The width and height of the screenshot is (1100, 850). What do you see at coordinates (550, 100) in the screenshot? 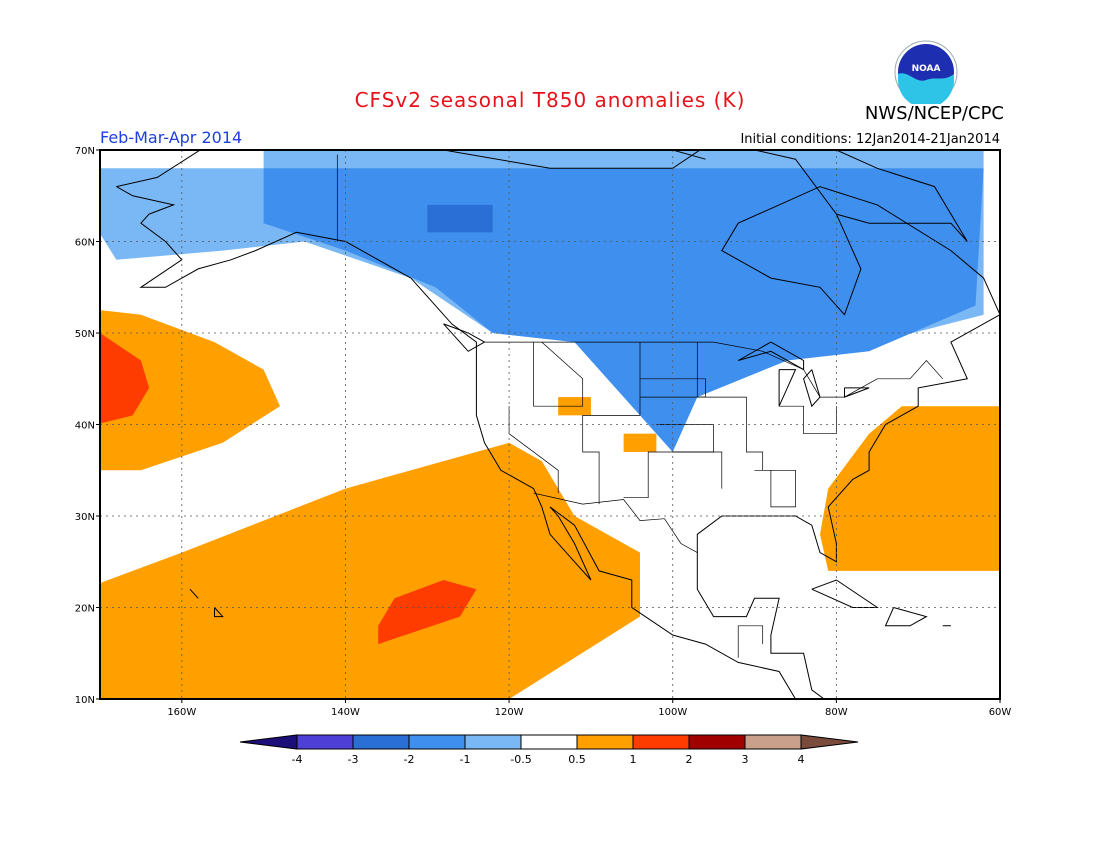
I see `page-title: CFSv2 seasonal T850 anomalies (K)` at bounding box center [550, 100].